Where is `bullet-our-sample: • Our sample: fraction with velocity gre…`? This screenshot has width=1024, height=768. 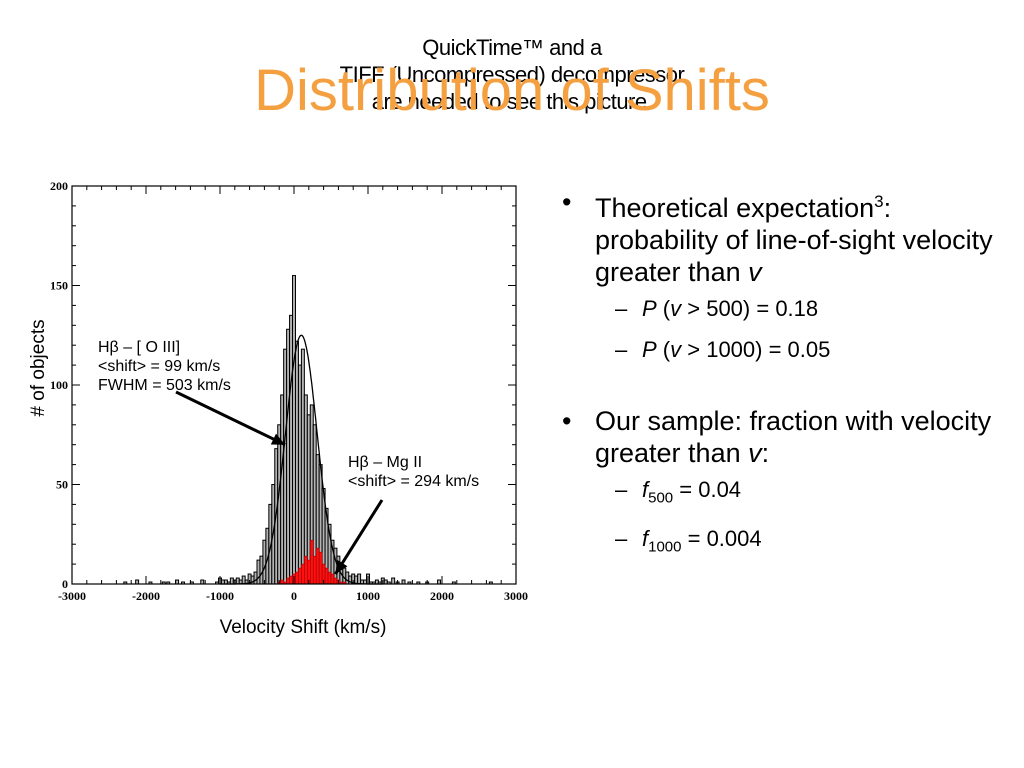 bullet-our-sample: • Our sample: fraction with velocity gre… is located at coordinates (782, 437).